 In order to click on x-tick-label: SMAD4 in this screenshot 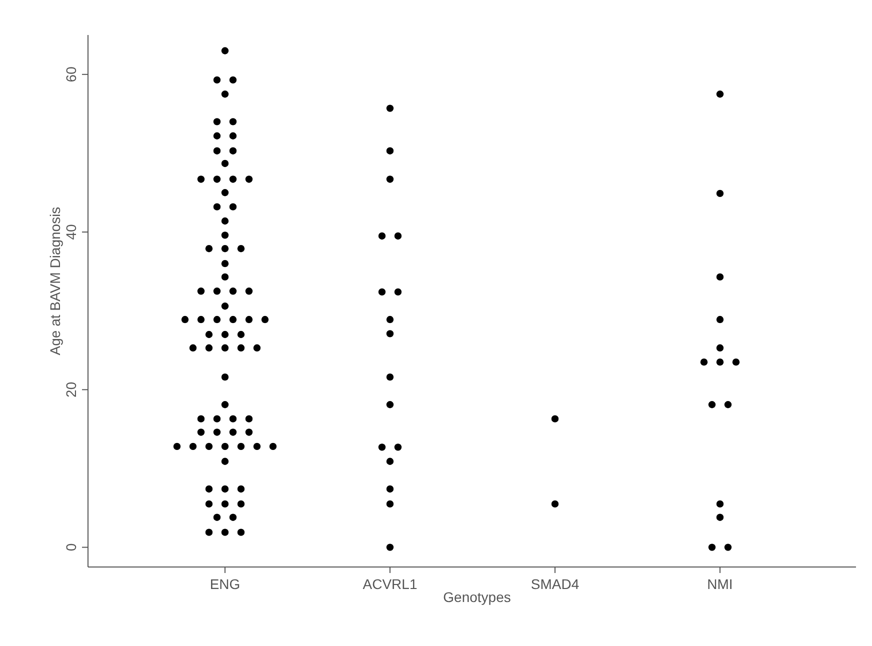, I will do `click(555, 584)`.